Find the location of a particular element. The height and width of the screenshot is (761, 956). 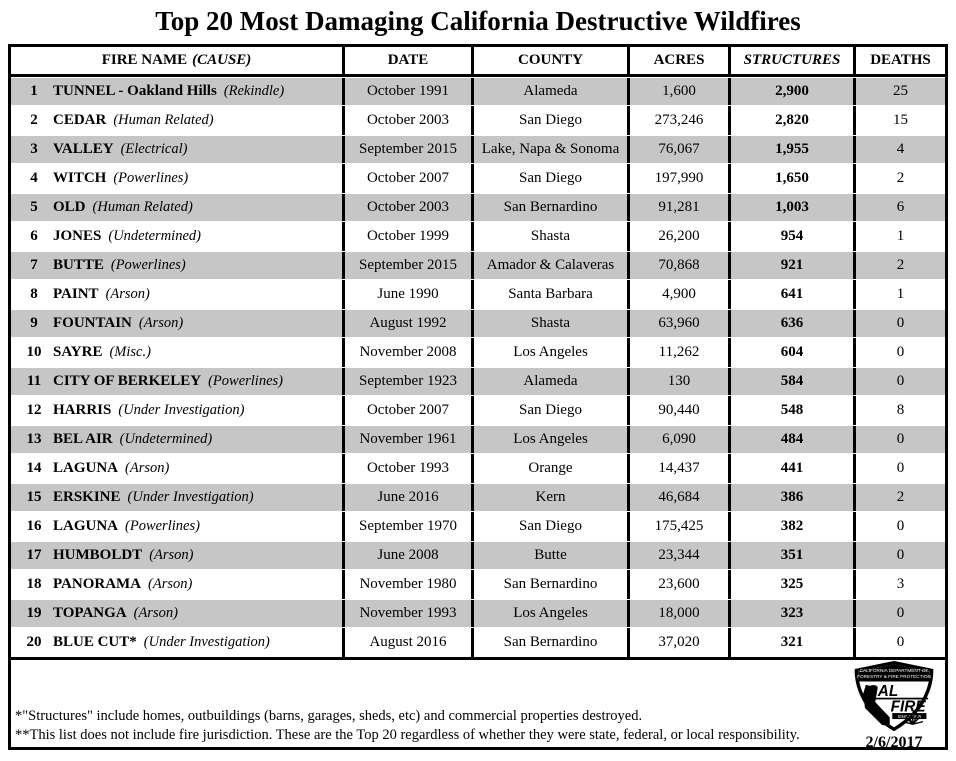

rank-number: 11 is located at coordinates (34, 381).